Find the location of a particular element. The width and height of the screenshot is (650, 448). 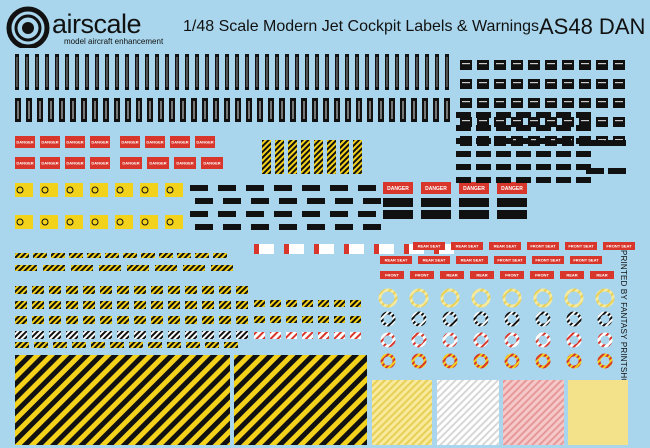

danger-label is located at coordinates (50, 142).